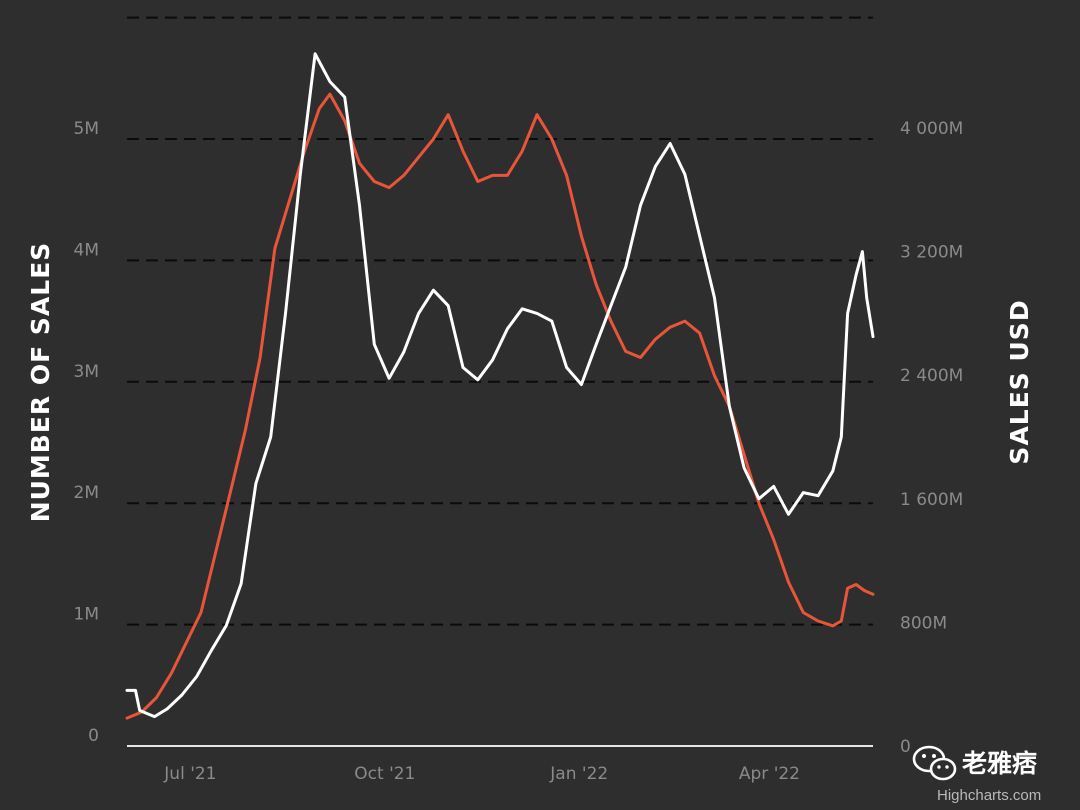  What do you see at coordinates (481, 774) in the screenshot?
I see `x-axis-ticks: Jul '21 Oct '21 Jan '22 Apr '22` at bounding box center [481, 774].